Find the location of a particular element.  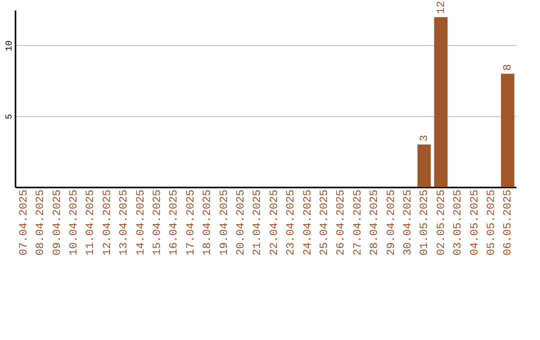

y-tick-label: 5 is located at coordinates (9, 117).